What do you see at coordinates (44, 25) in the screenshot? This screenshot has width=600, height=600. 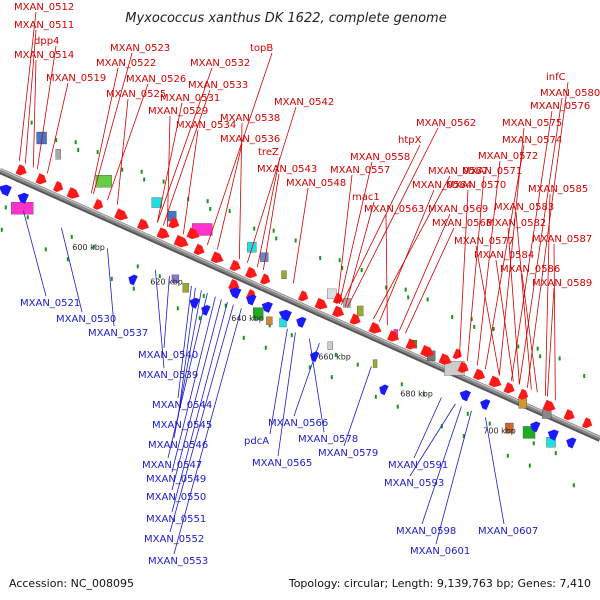 I see `forward-gene-label: MXAN_0511` at bounding box center [44, 25].